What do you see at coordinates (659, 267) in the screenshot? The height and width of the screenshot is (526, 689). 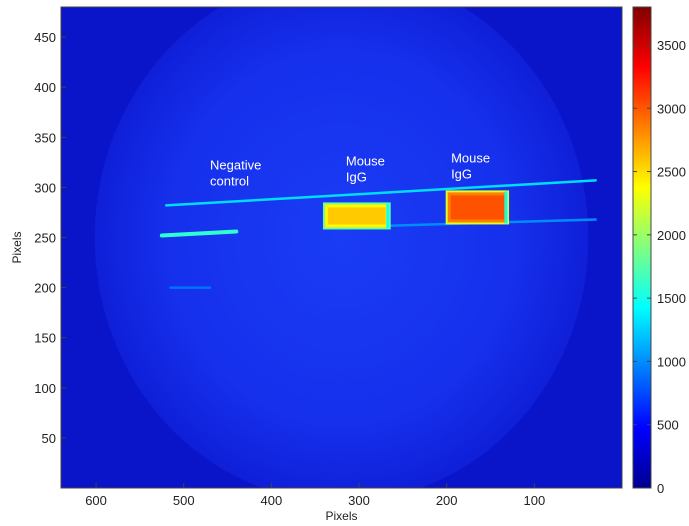 I see `colorbar-ticks: 0 500 1000 1500 2000 2500 3000 3500` at bounding box center [659, 267].